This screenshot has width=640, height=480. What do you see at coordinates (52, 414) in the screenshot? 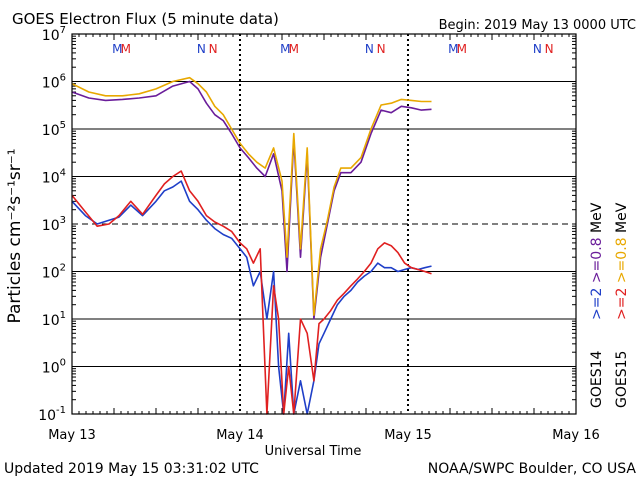
I see `y-tick-label: 10⁻¹` at bounding box center [52, 414].